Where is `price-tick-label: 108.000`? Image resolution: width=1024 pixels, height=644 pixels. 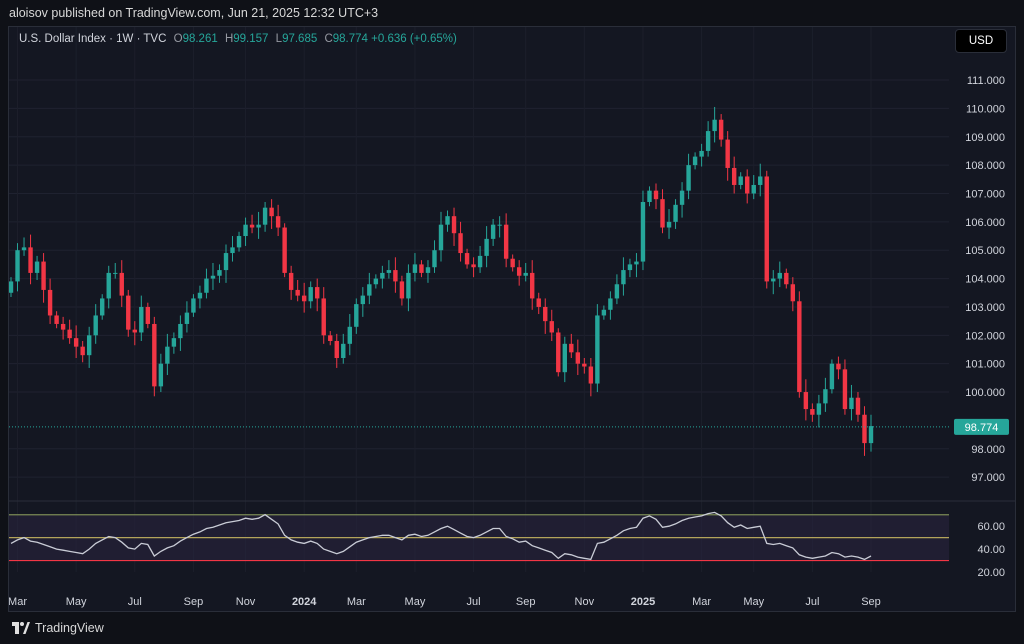
price-tick-label: 108.000 is located at coordinates (985, 166).